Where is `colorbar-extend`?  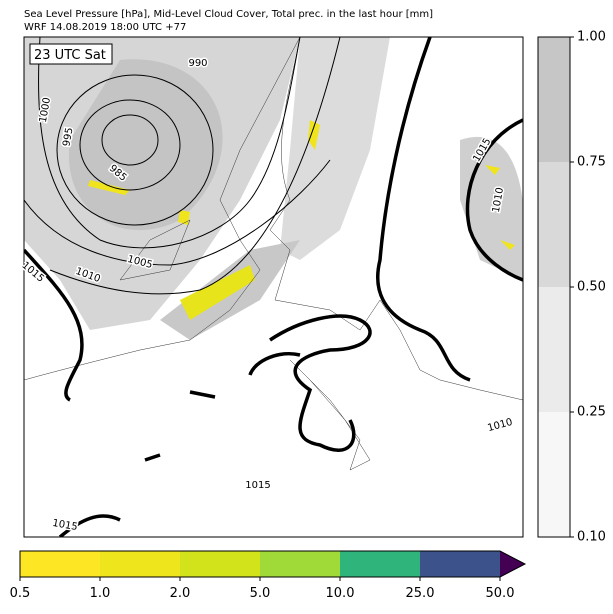
colorbar-extend is located at coordinates (512, 564).